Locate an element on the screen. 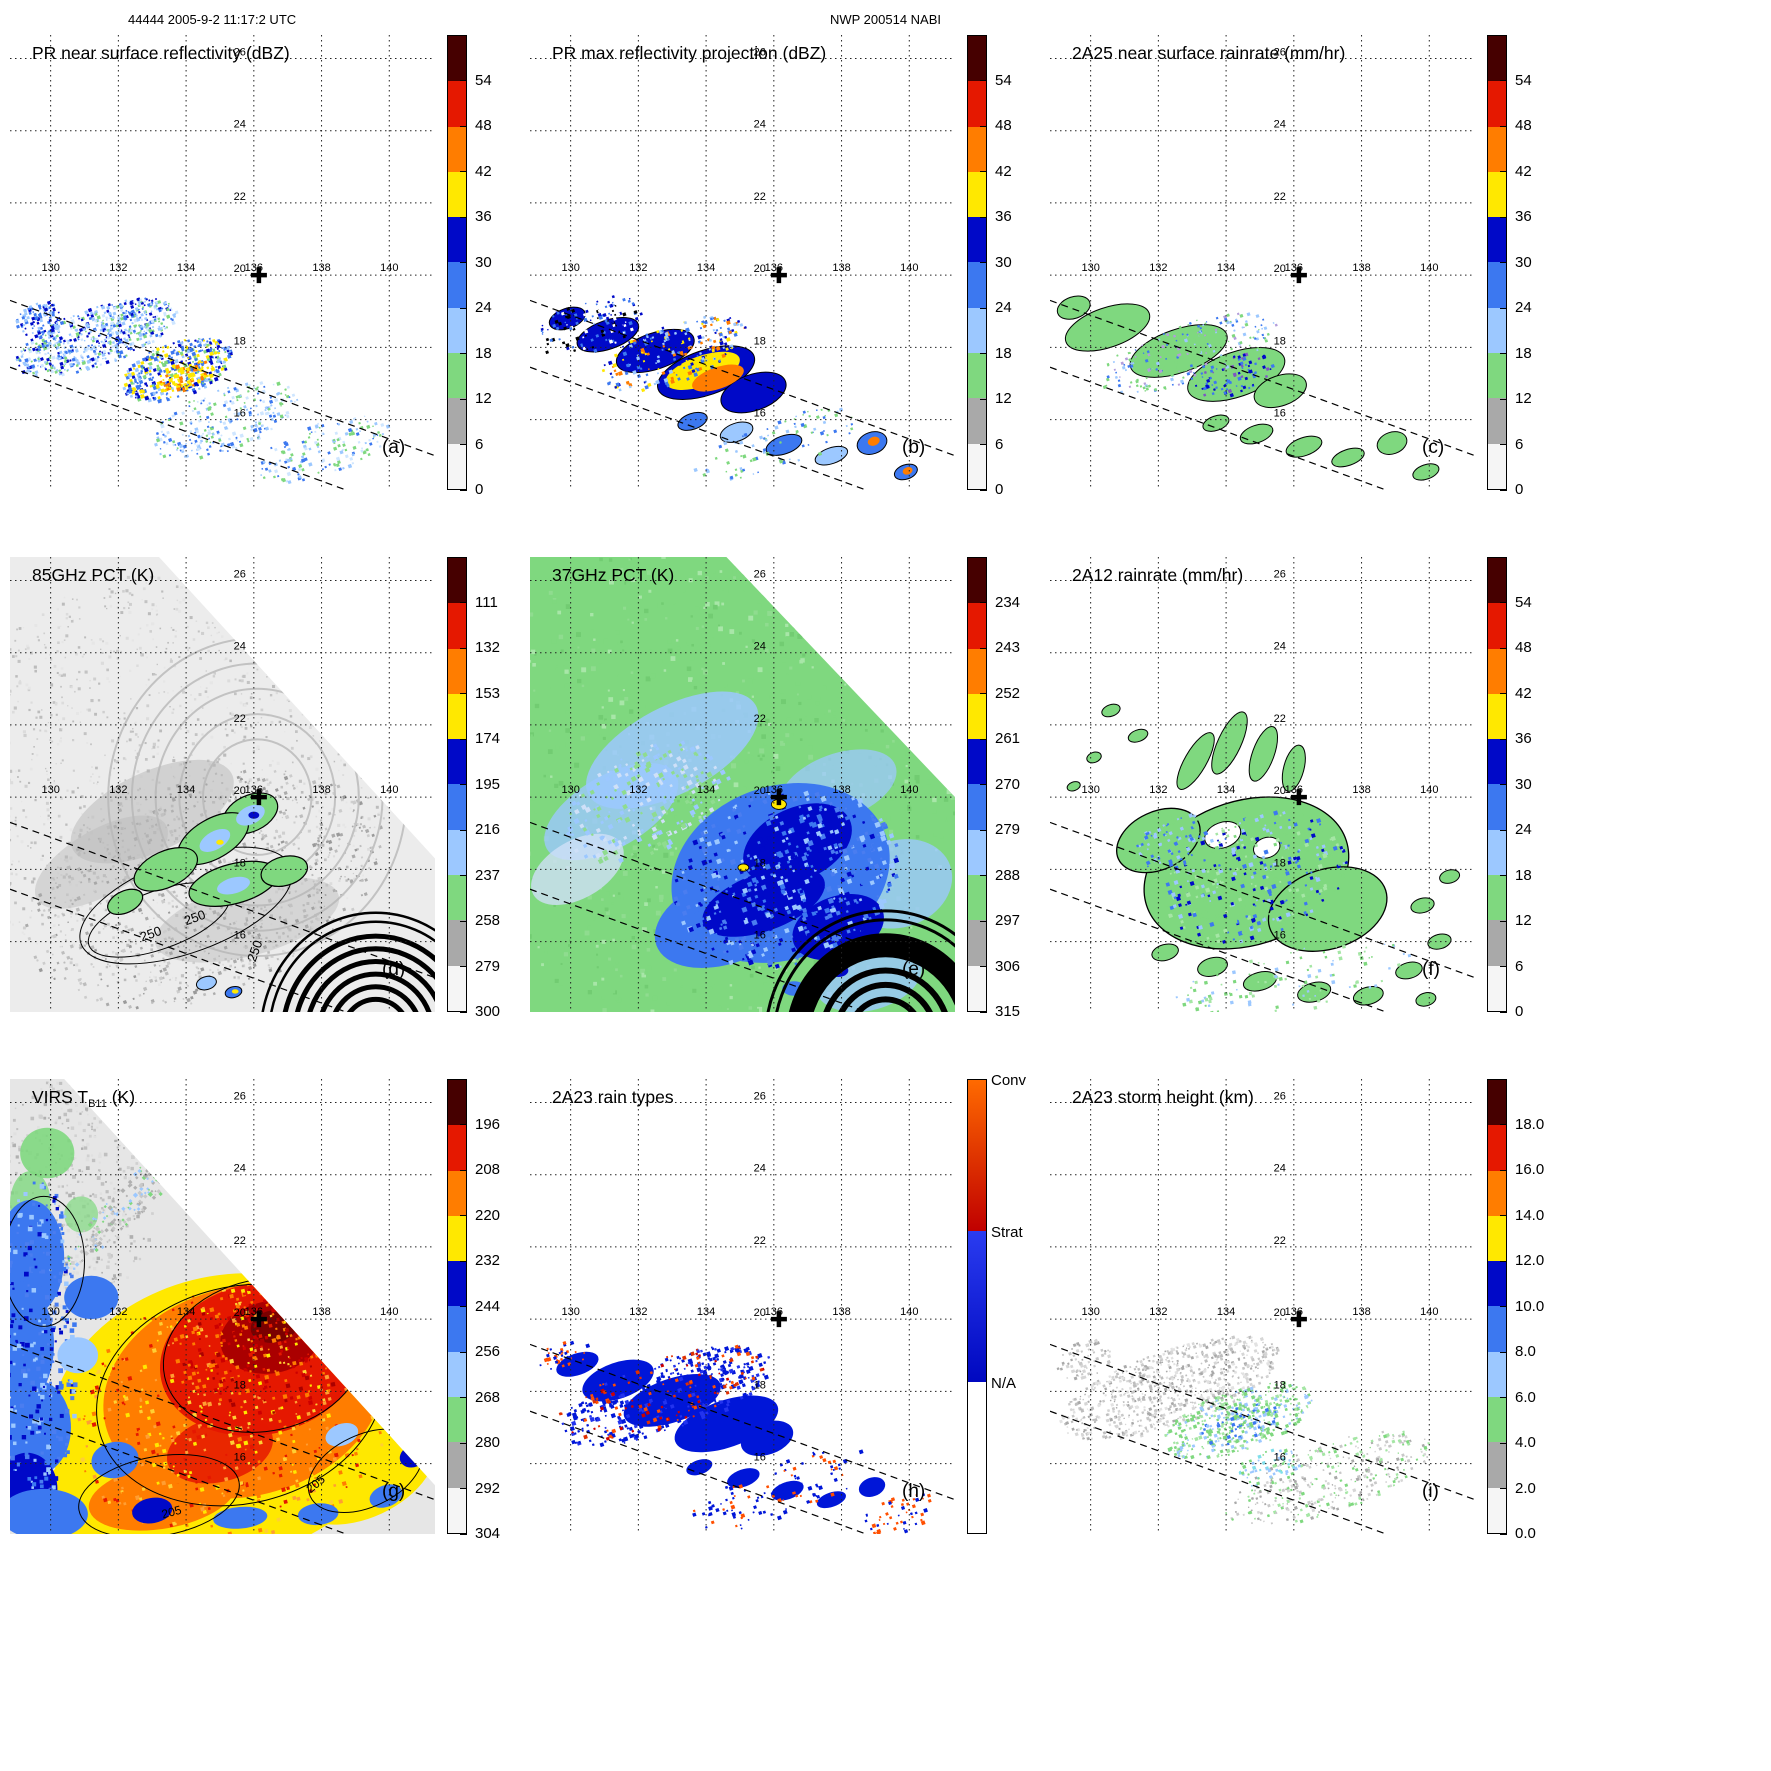 The height and width of the screenshot is (1771, 1771). colorbar-a: 54 48 42 36 30 24 18 12 6 0 is located at coordinates (488, 266).